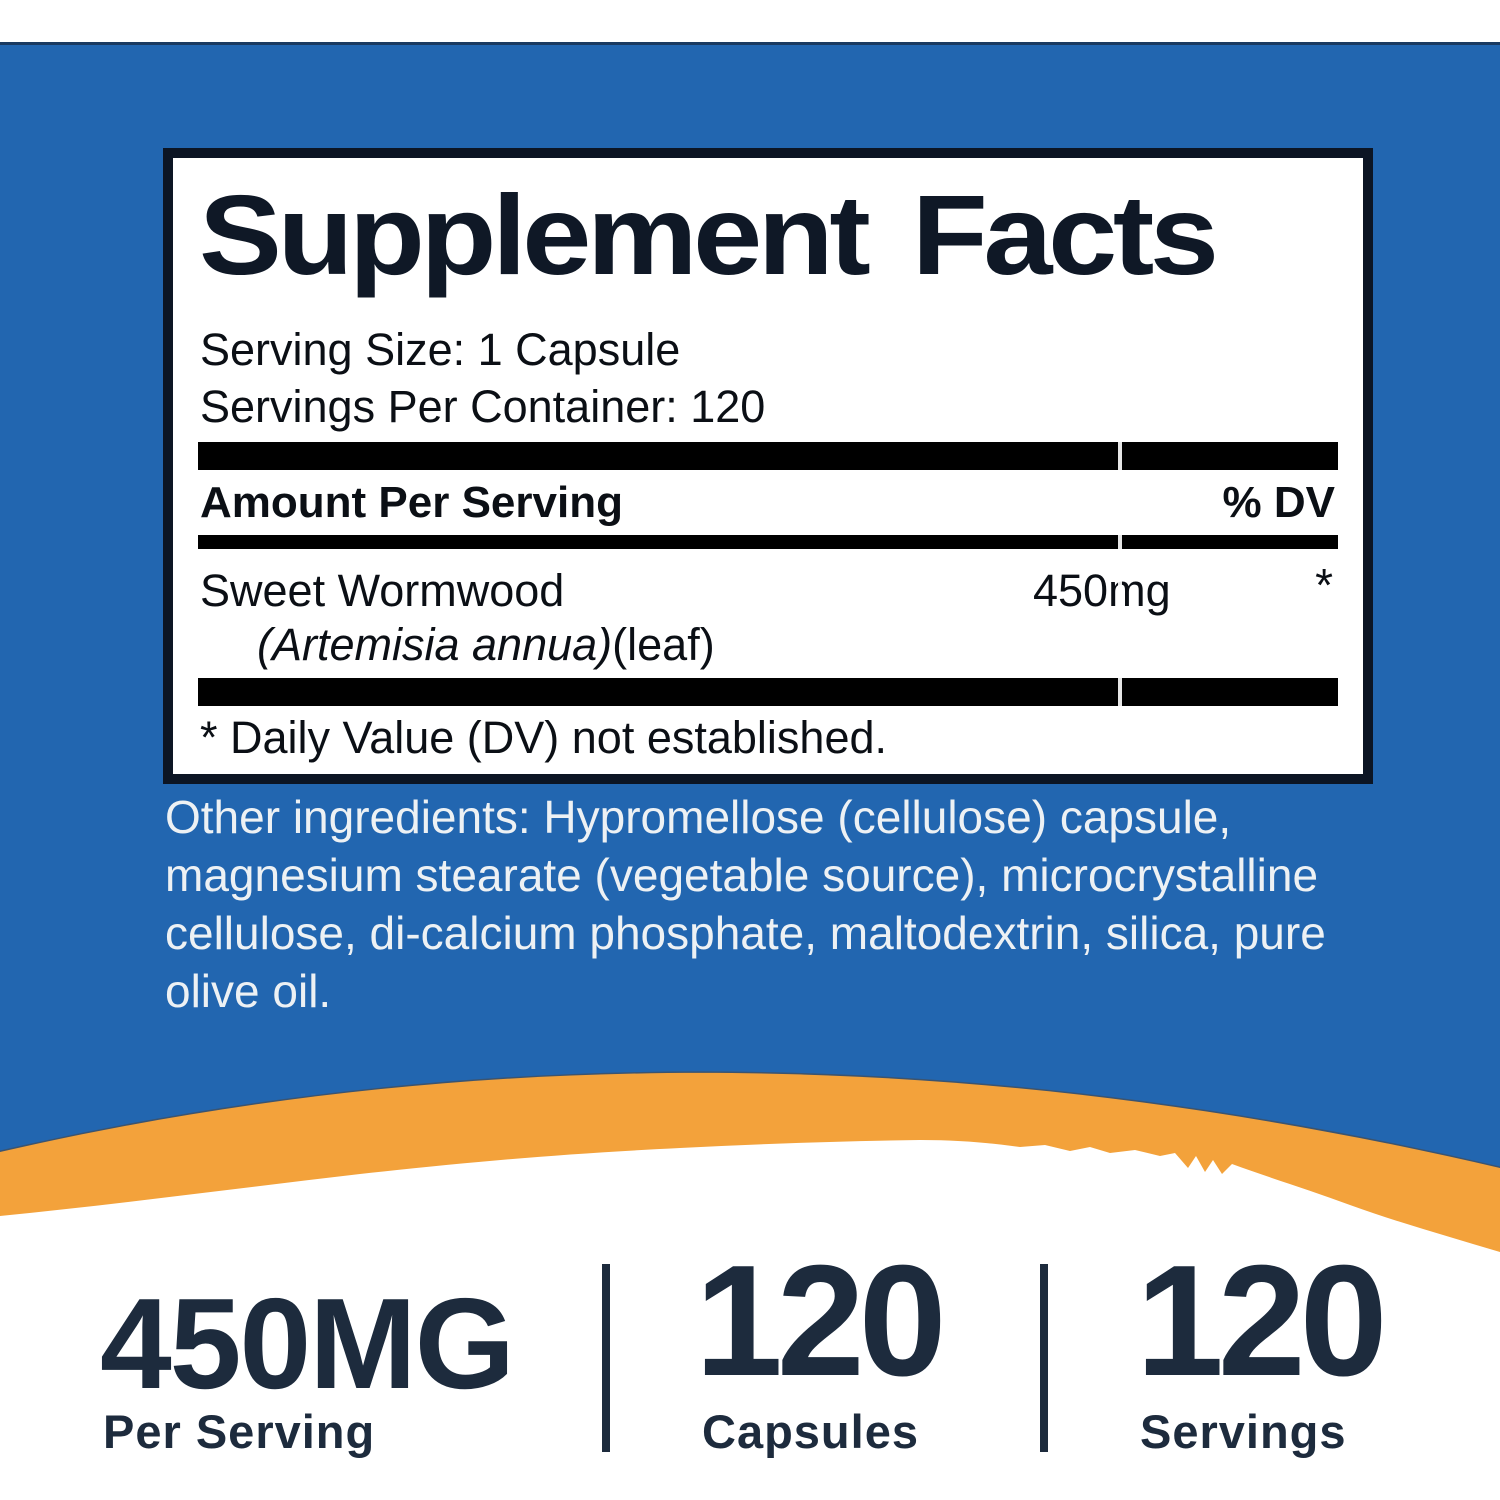 This screenshot has width=1500, height=1500. I want to click on thick-divider-bottom, so click(768, 692).